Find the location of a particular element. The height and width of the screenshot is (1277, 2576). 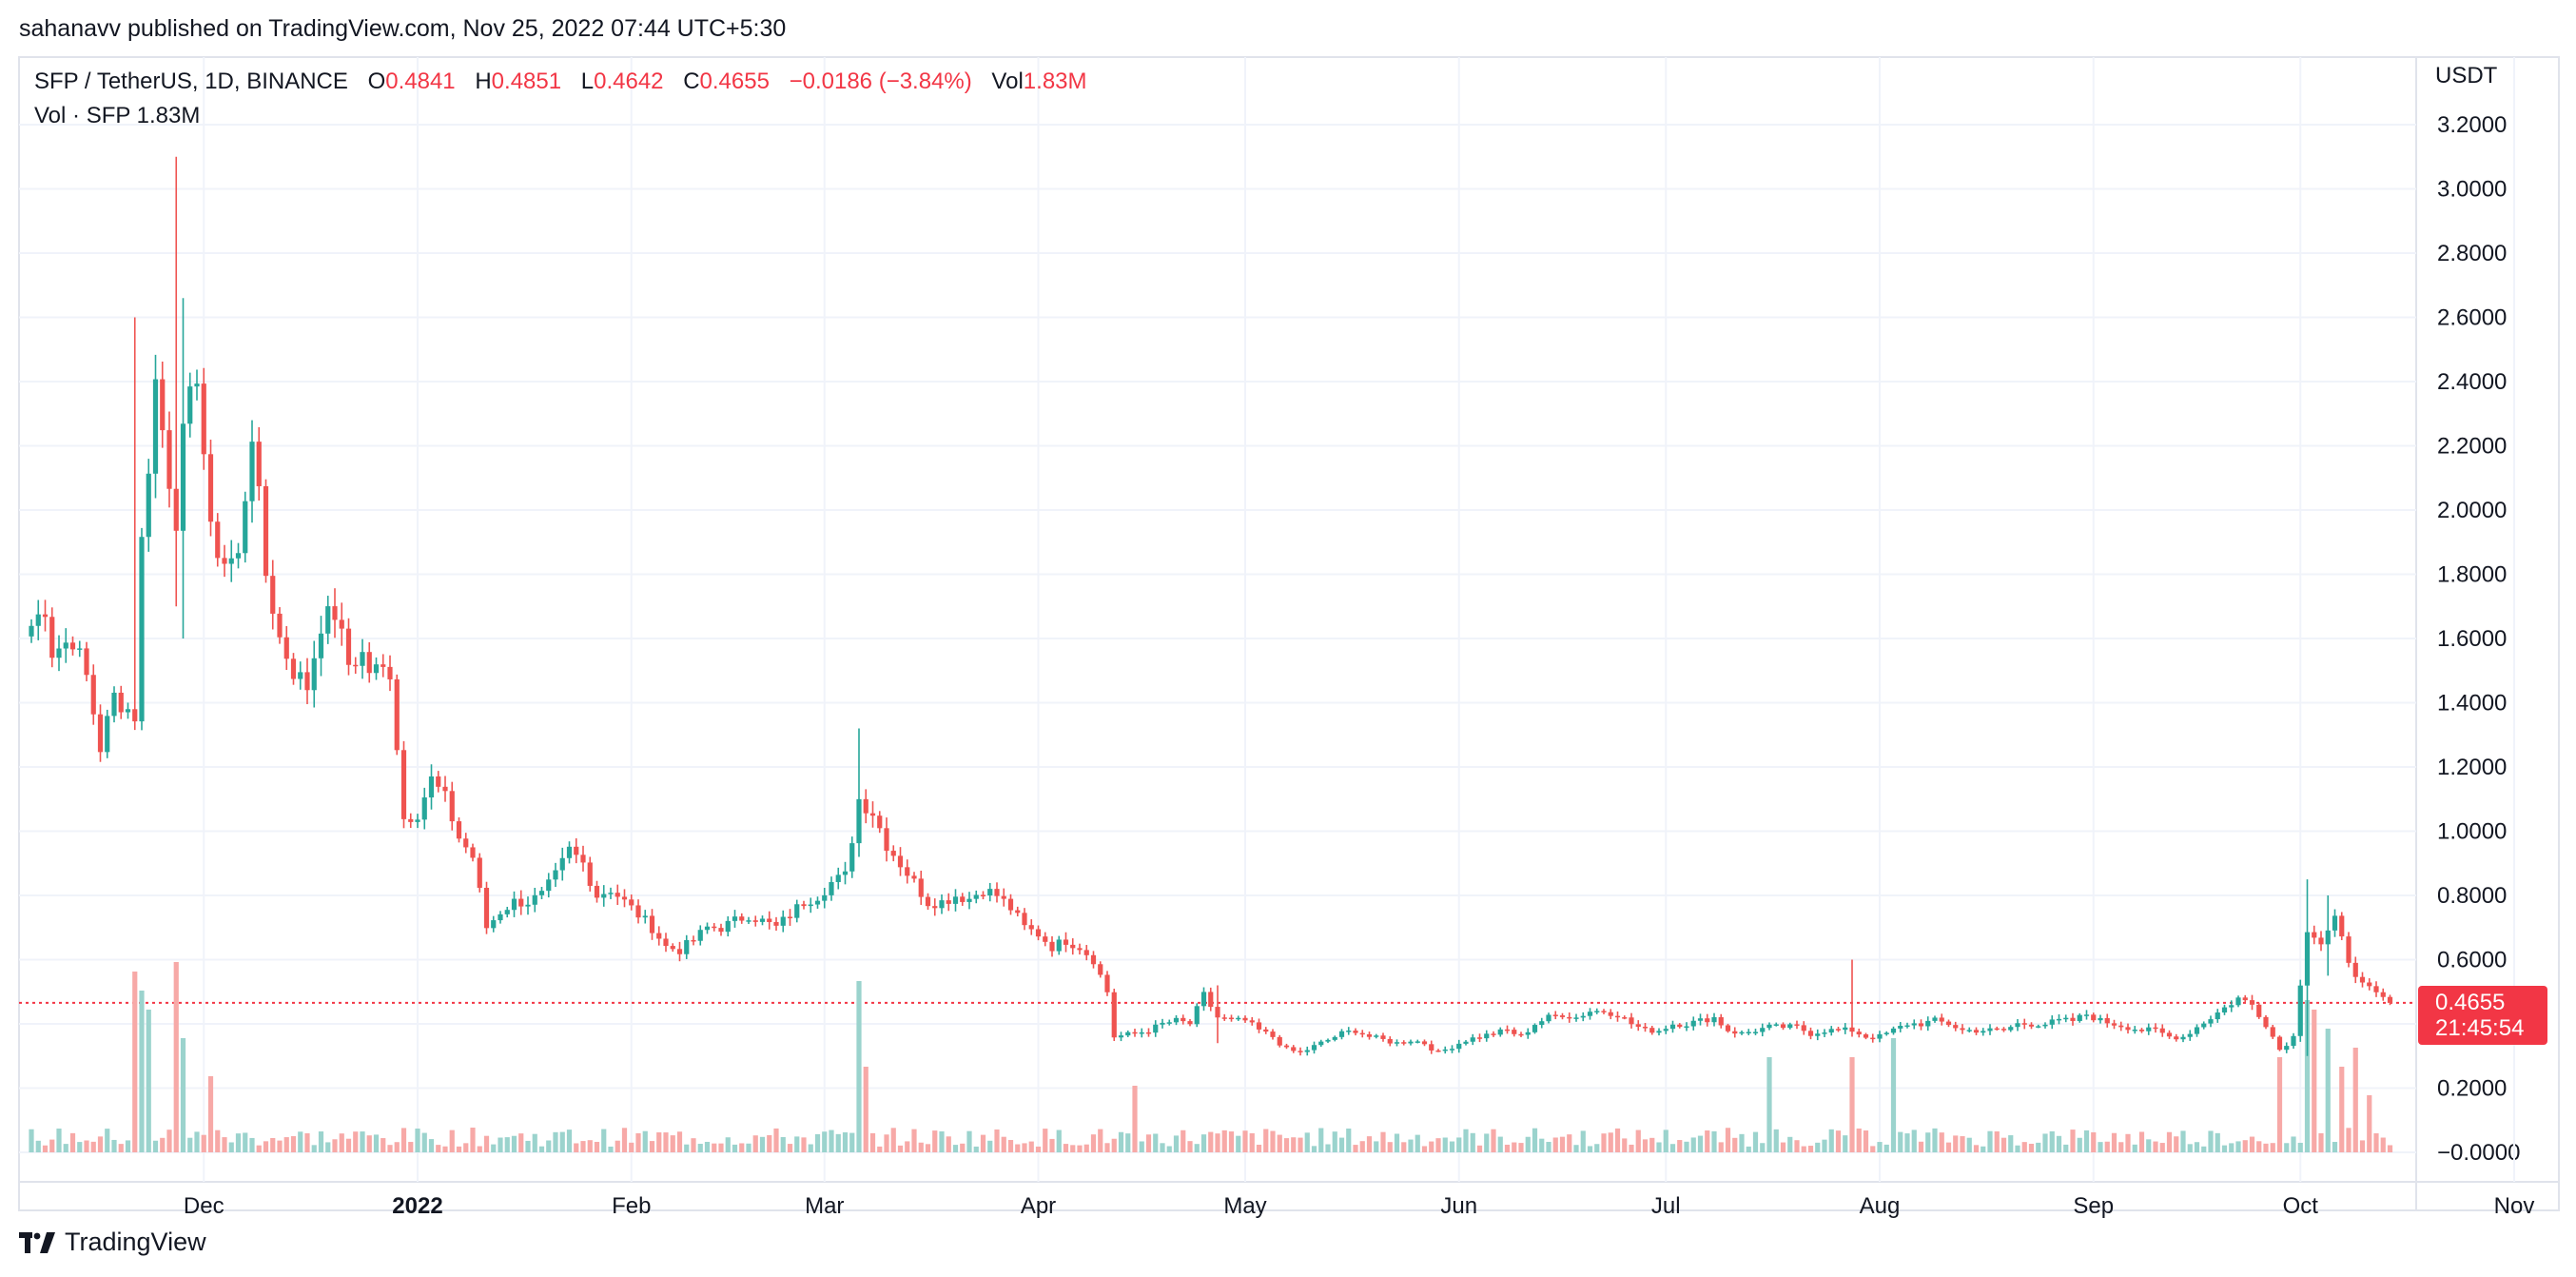

x-tick-label: Nov is located at coordinates (2515, 1206).